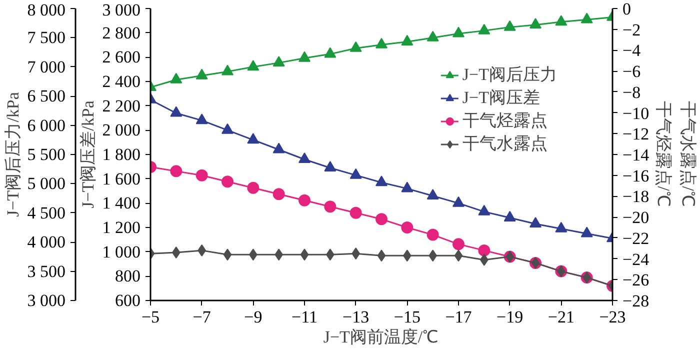  I want to click on y-tick-label: 2 000, so click(121, 130).